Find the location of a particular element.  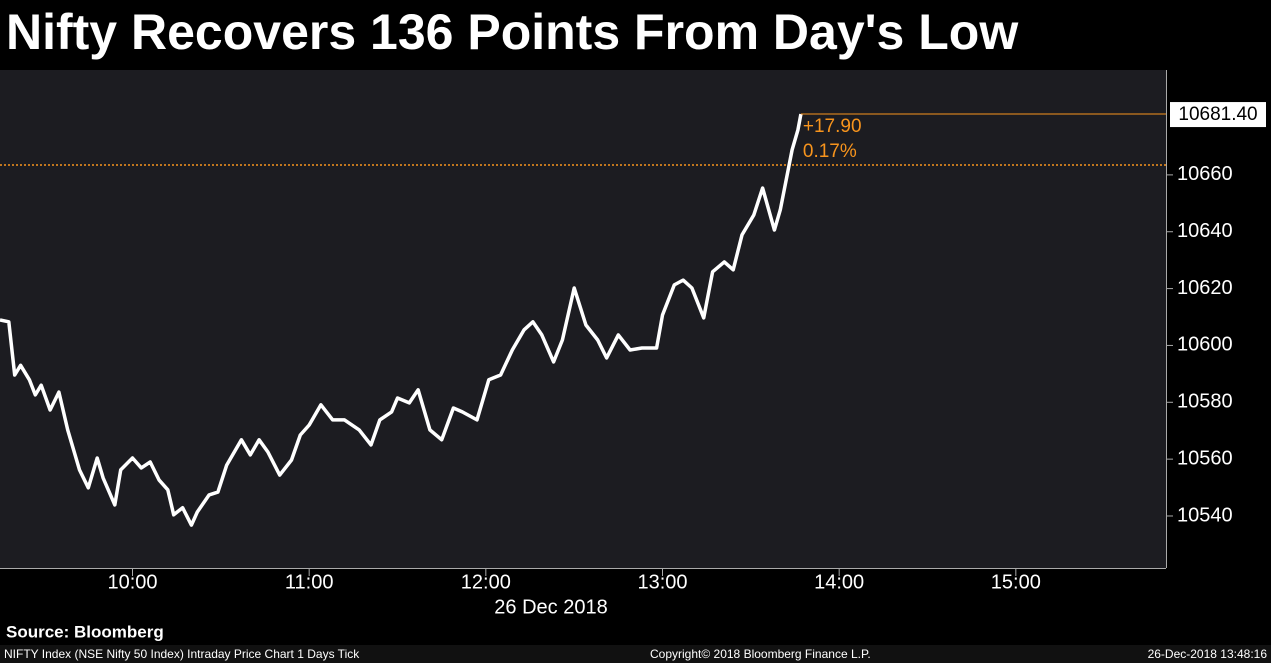

footer-bar is located at coordinates (635, 654).